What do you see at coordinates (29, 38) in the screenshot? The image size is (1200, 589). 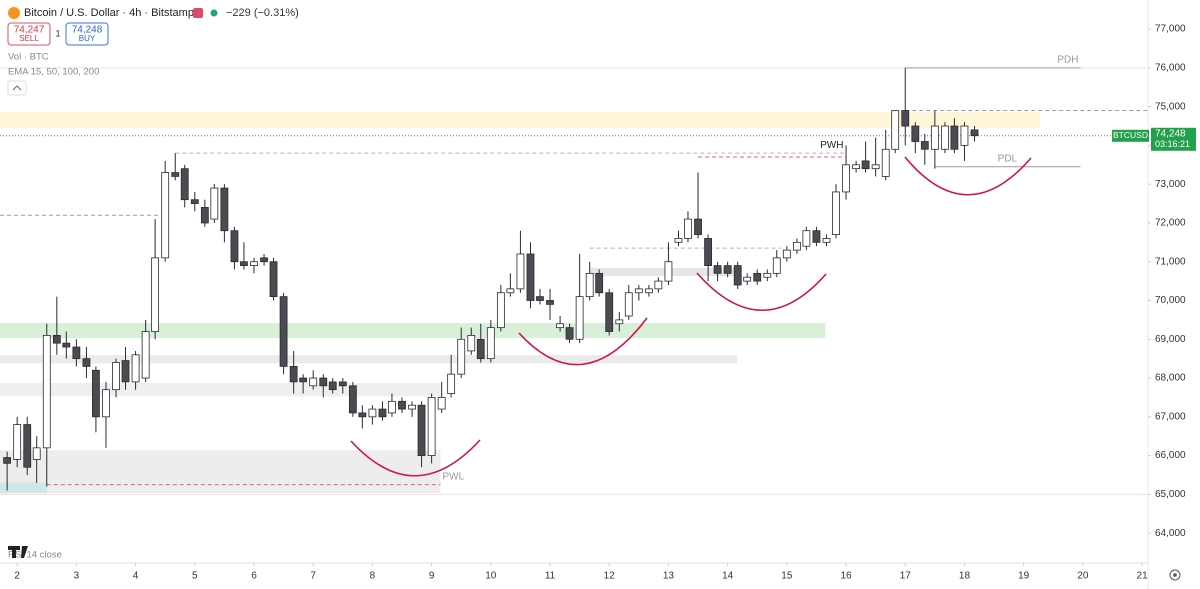 I see `sell-label: SELL` at bounding box center [29, 38].